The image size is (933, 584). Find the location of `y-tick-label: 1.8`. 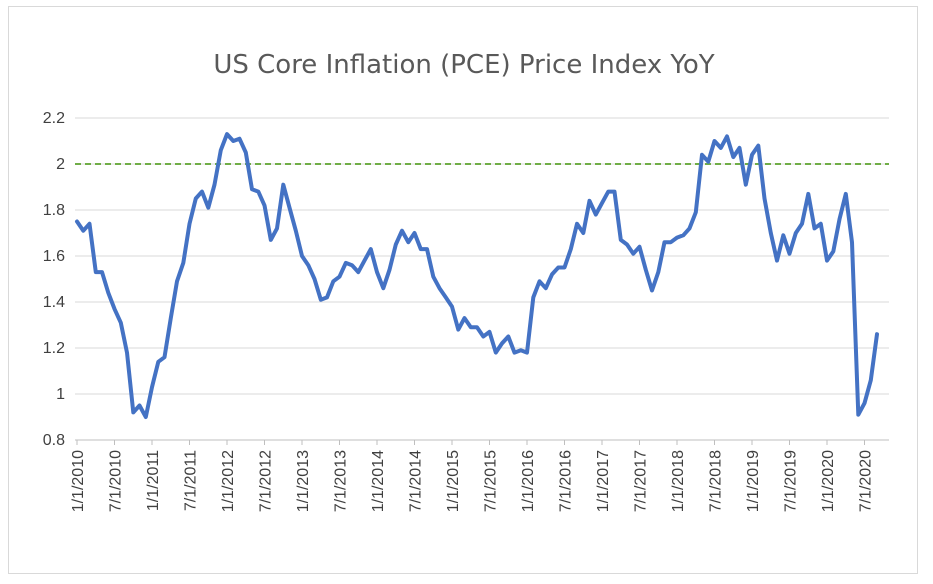

y-tick-label: 1.8 is located at coordinates (54, 210).